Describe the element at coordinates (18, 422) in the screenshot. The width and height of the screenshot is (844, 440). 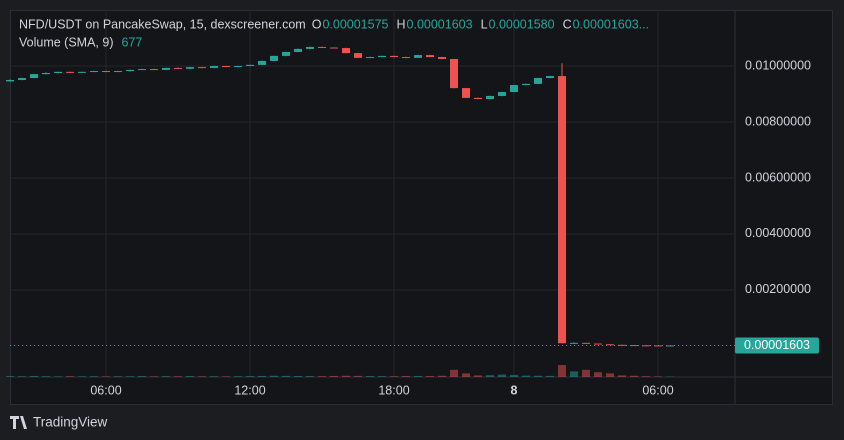
I see `brand-logo` at that location.